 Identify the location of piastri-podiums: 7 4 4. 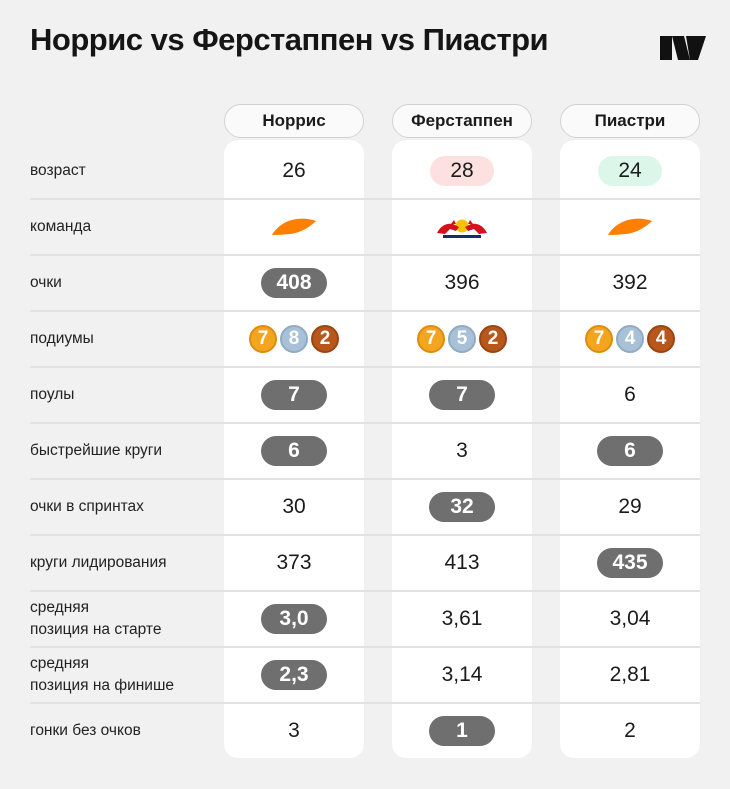
(630, 339).